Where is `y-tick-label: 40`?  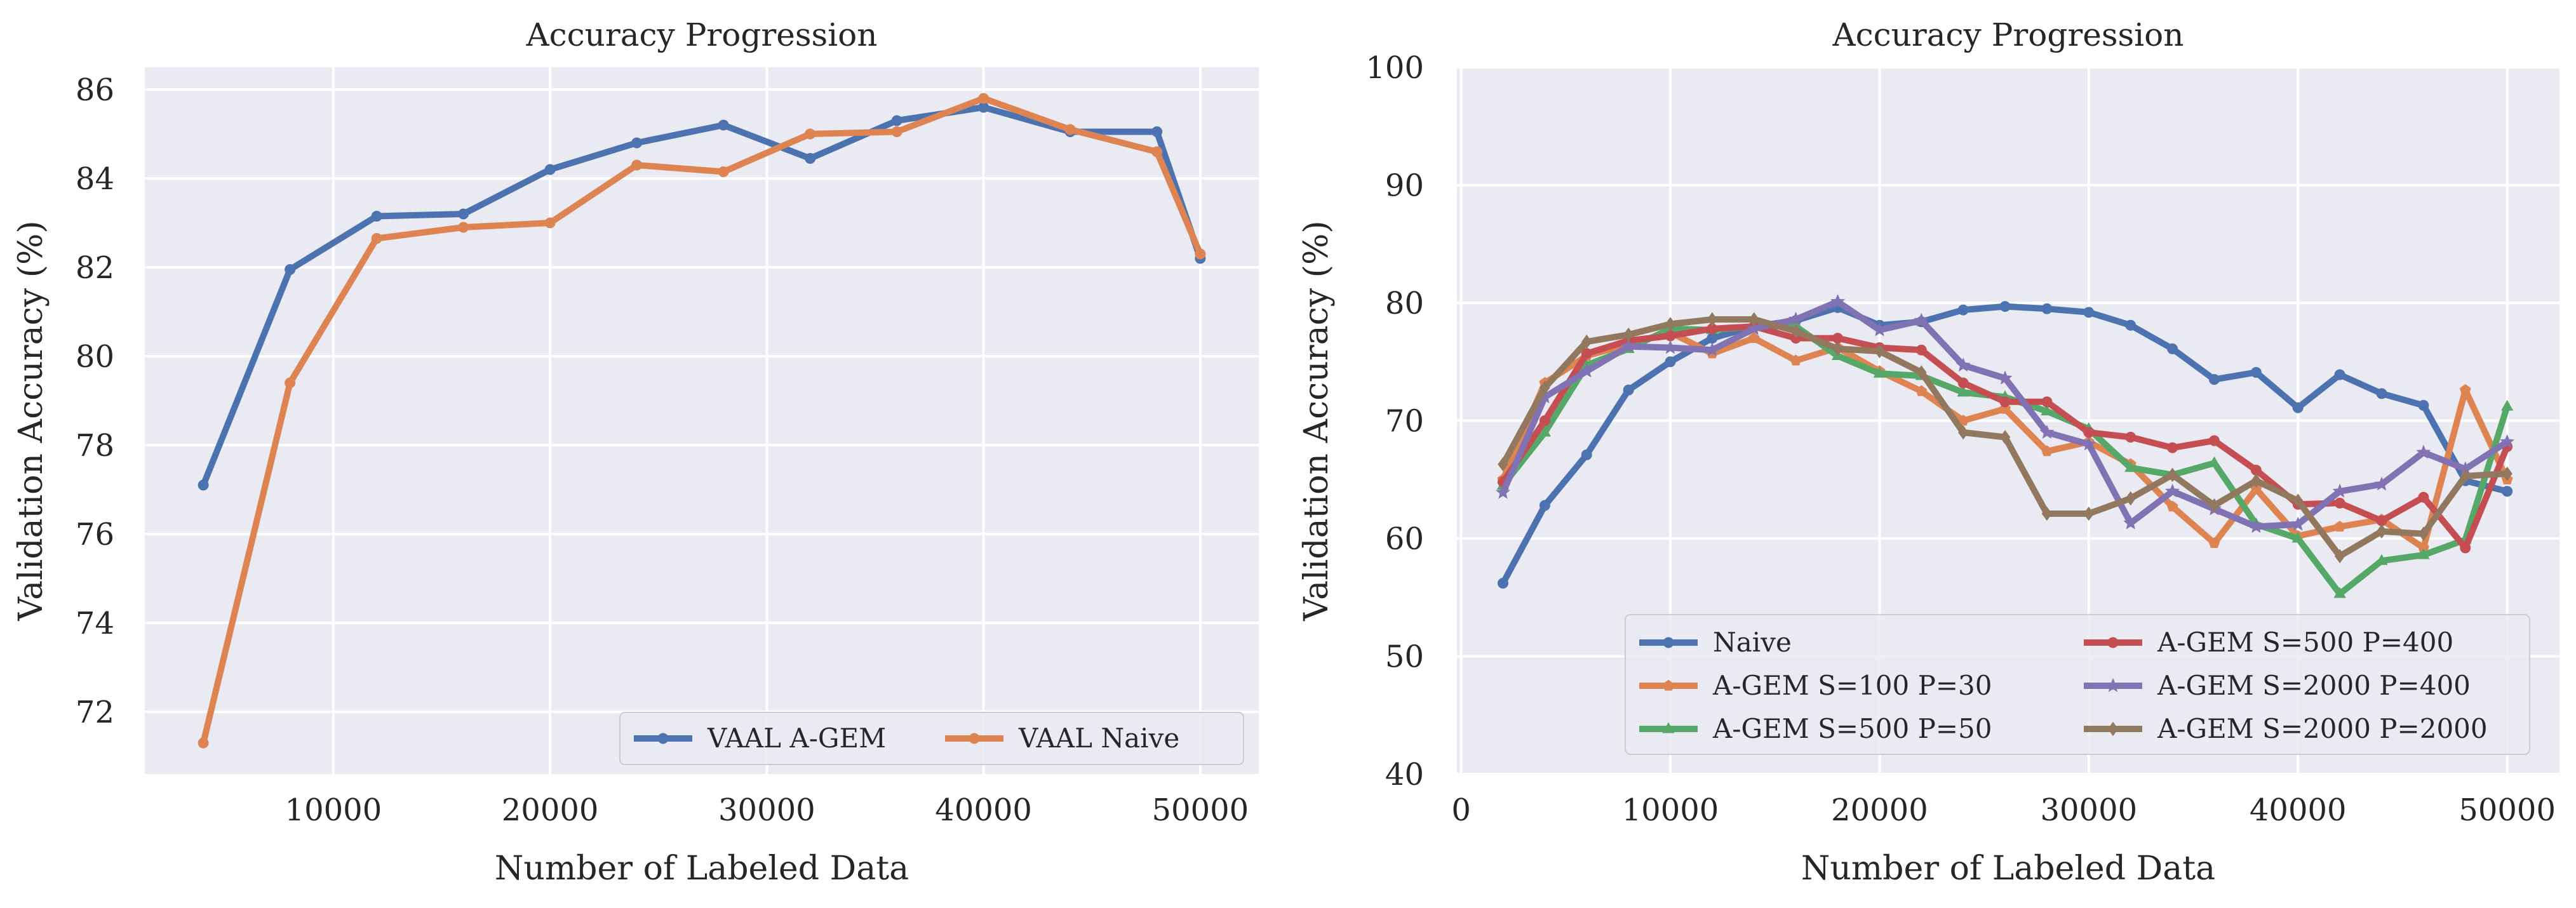 y-tick-label: 40 is located at coordinates (1404, 774).